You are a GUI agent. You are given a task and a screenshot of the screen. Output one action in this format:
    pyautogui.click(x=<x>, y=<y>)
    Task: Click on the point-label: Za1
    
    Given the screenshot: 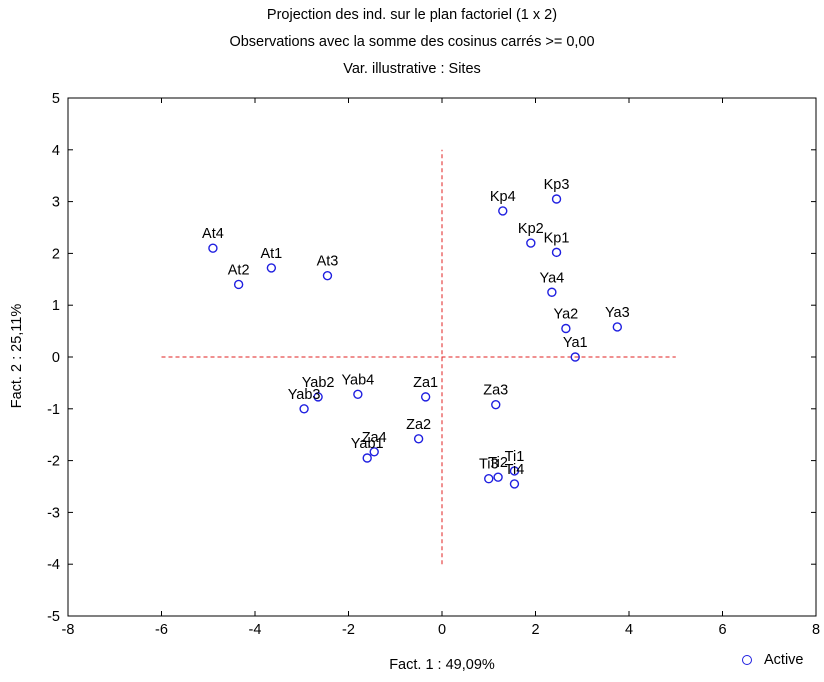 What is the action you would take?
    pyautogui.click(x=425, y=383)
    